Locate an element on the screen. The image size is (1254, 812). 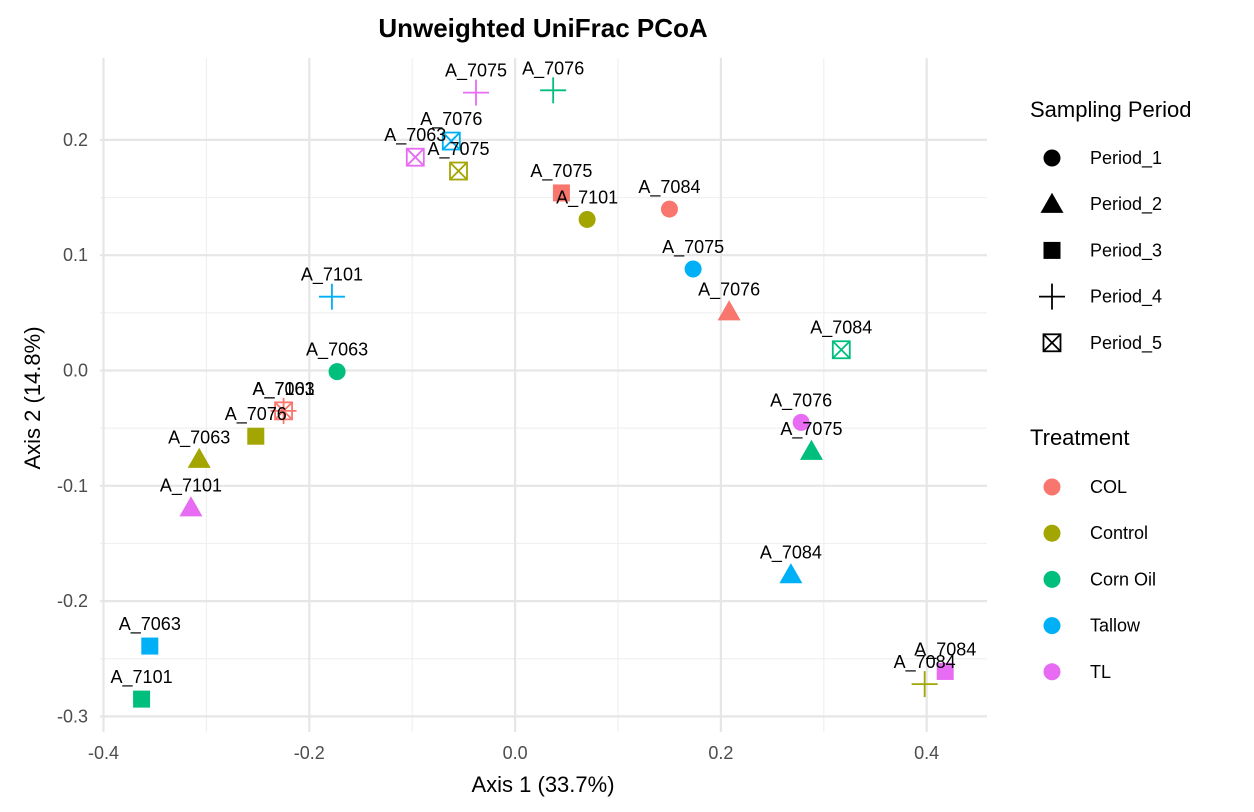
legend-label-period: Period_1 is located at coordinates (1126, 158).